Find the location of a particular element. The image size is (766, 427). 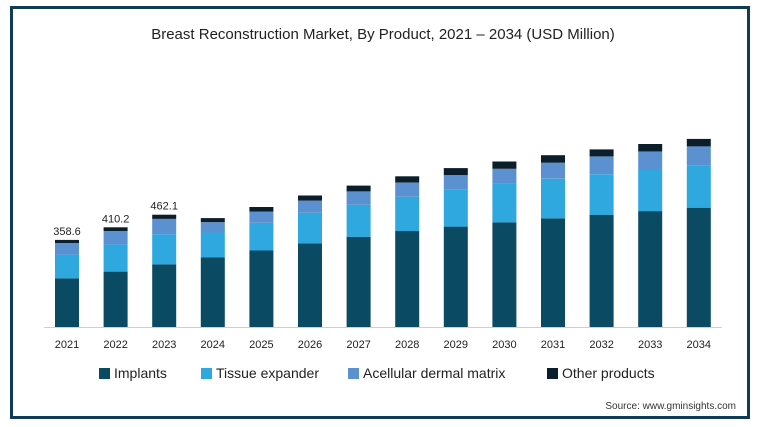

bar-segment-2025-acellular-dermal-matrix is located at coordinates (261, 217).